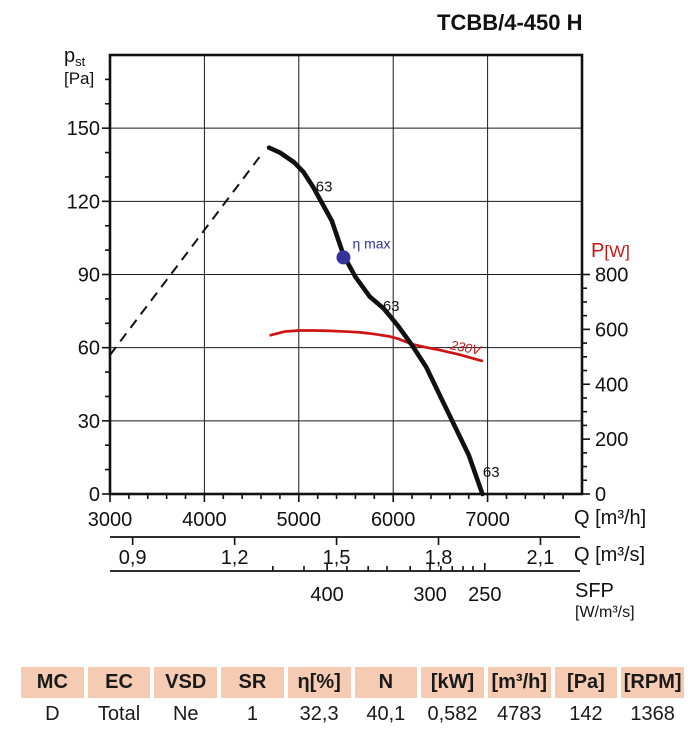  I want to click on table-header-cell: SR, so click(252, 682).